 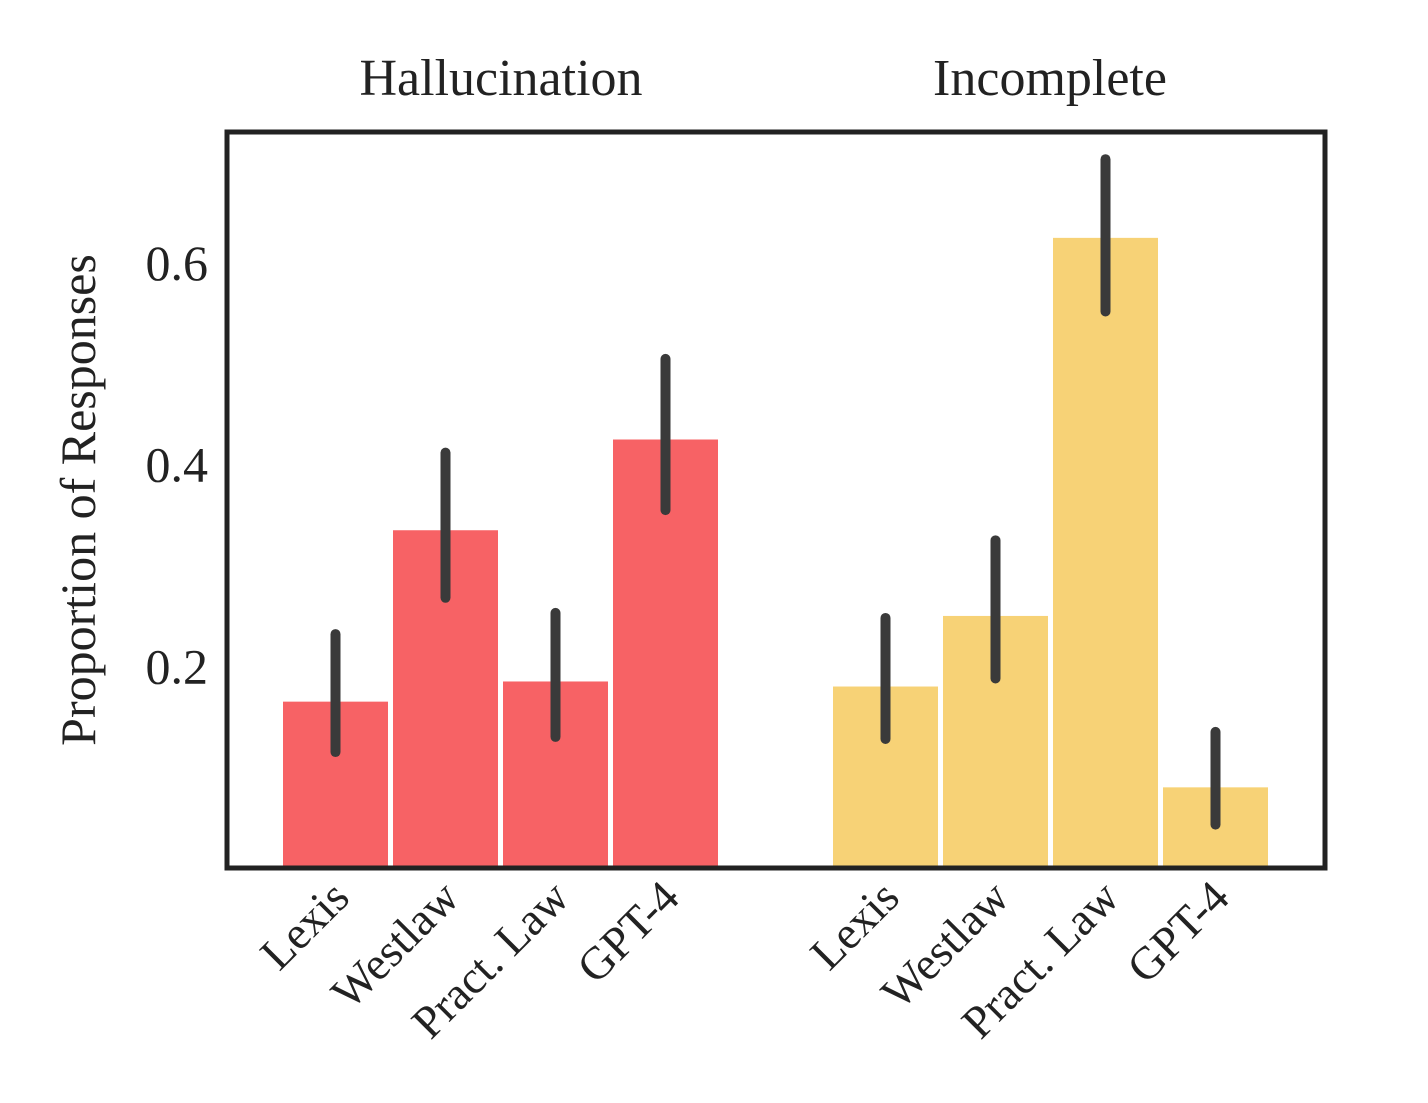 What do you see at coordinates (1050, 78) in the screenshot?
I see `group-title: Incomplete` at bounding box center [1050, 78].